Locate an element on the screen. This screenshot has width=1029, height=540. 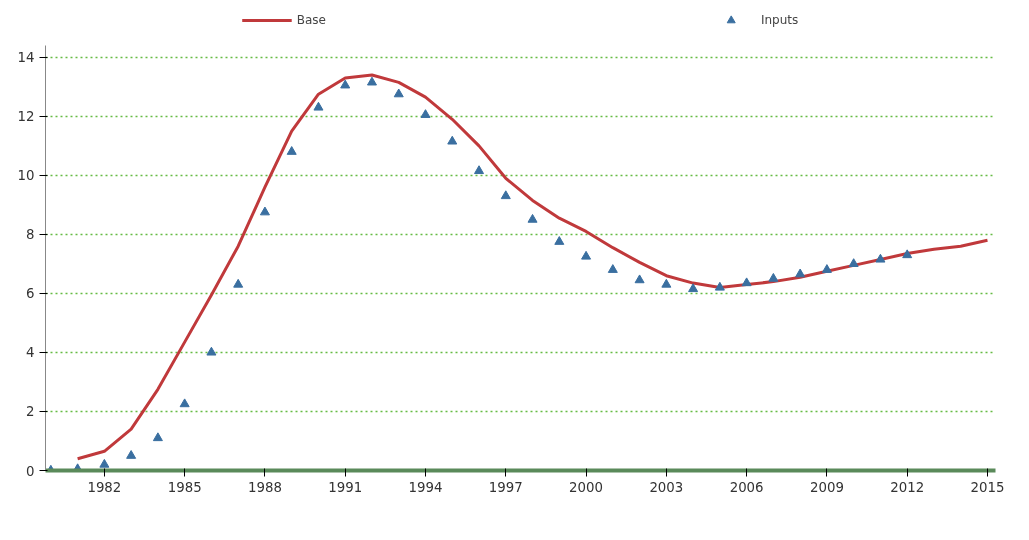
y-tick-label: 2 is located at coordinates (30, 412).